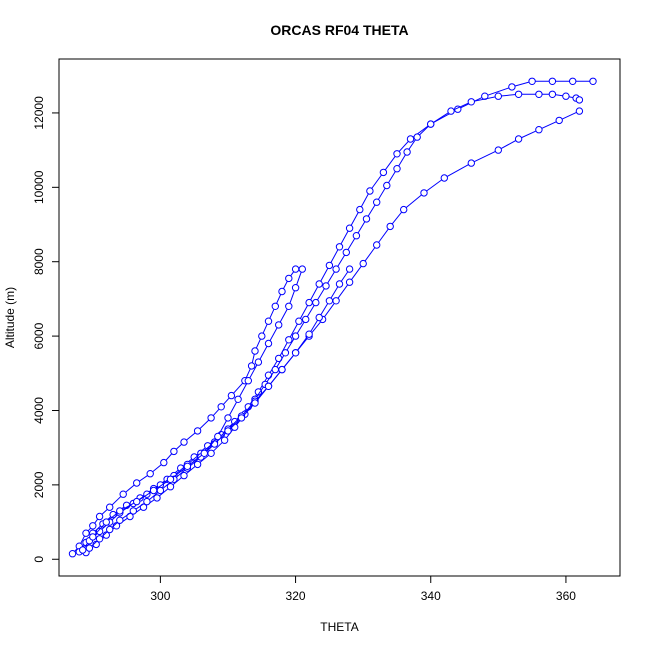 This screenshot has height=650, width=650. I want to click on y-tick-label: 0, so click(39, 559).